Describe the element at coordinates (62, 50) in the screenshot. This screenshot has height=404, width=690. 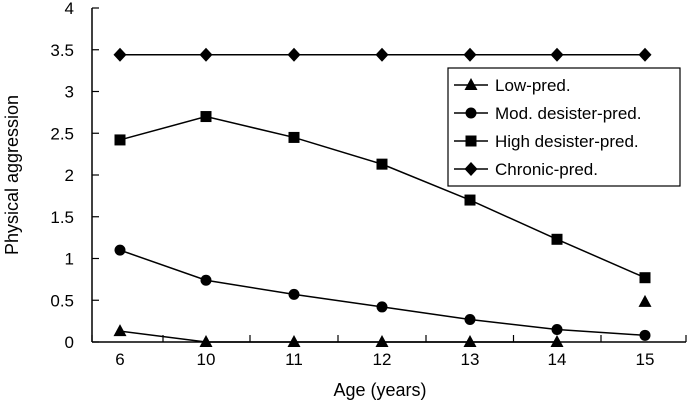
I see `y-tick-label: 3.5` at that location.